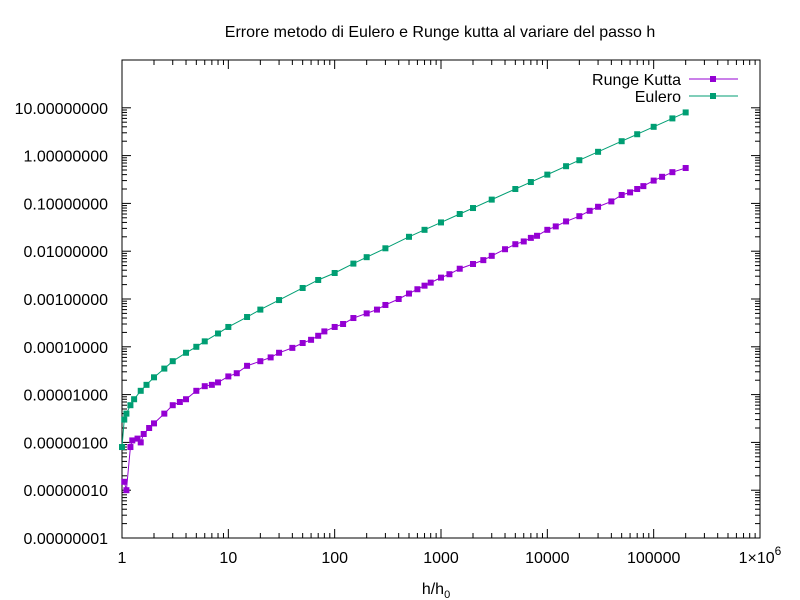 Image resolution: width=800 pixels, height=600 pixels. What do you see at coordinates (122, 558) in the screenshot?
I see `x-tick-label: 1` at bounding box center [122, 558].